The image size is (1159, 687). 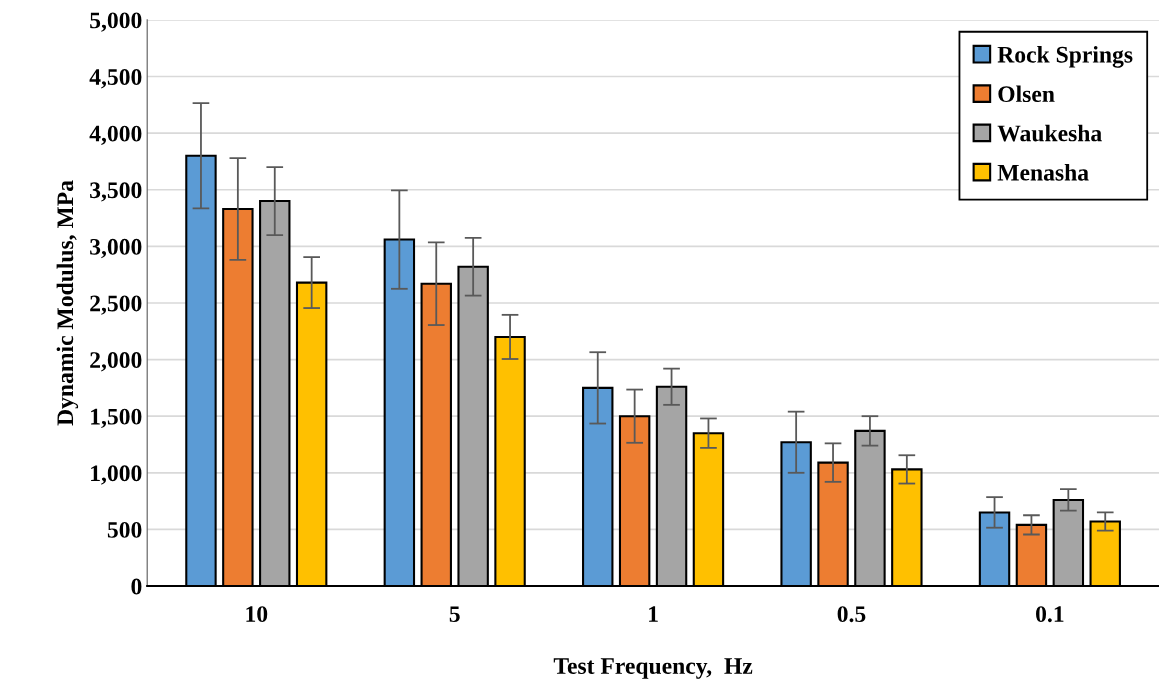 What do you see at coordinates (116, 305) in the screenshot?
I see `y-tick-label: 2,500` at bounding box center [116, 305].